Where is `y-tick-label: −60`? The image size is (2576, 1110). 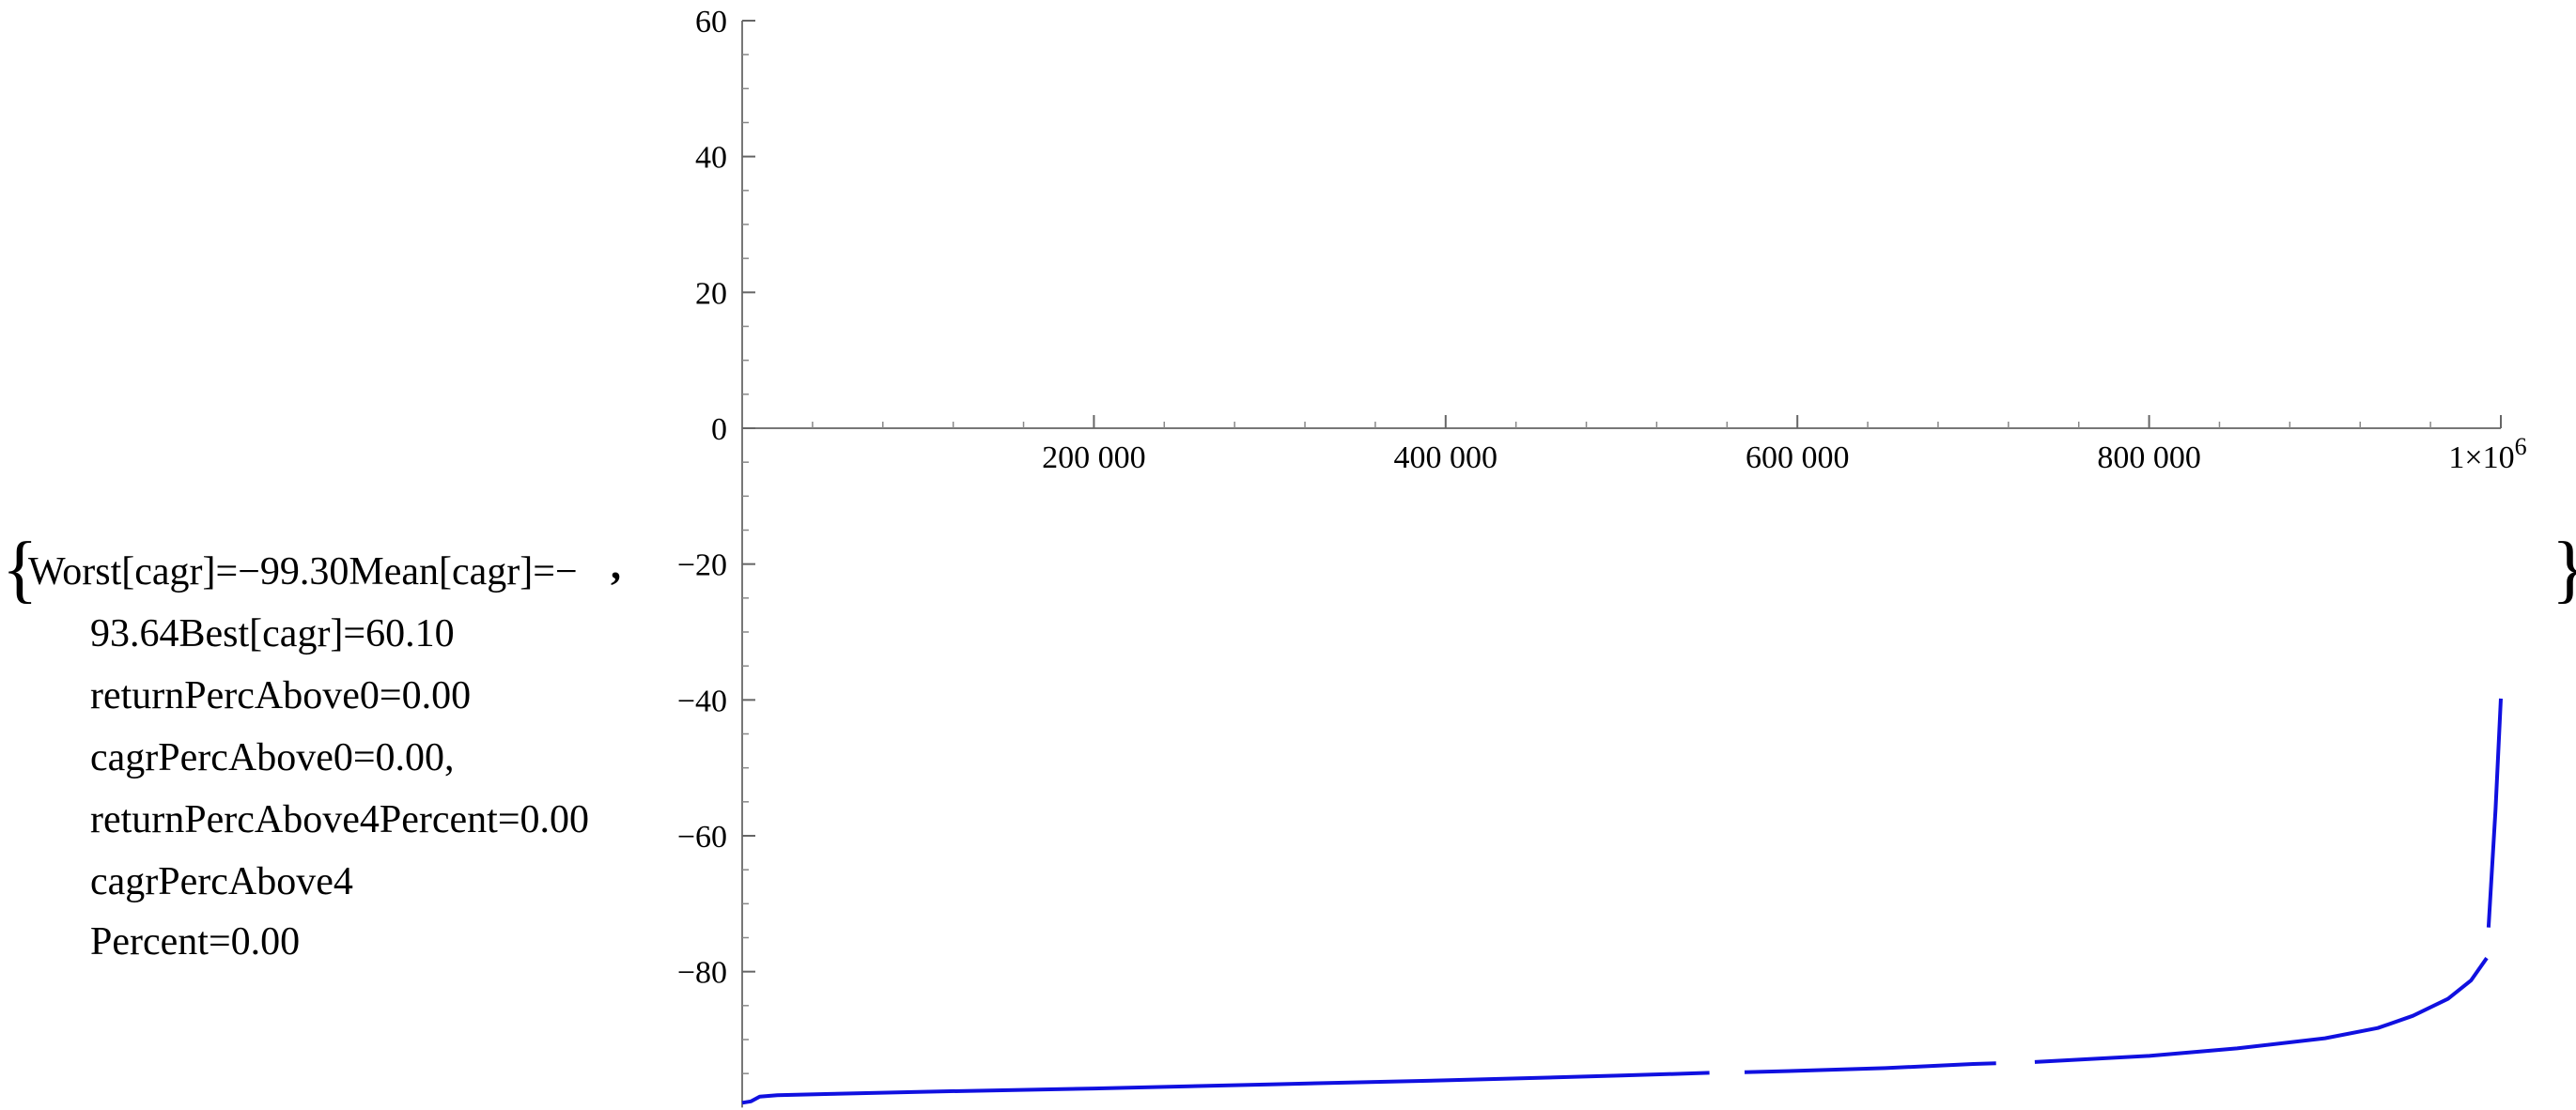
y-tick-label: −60 is located at coordinates (702, 838).